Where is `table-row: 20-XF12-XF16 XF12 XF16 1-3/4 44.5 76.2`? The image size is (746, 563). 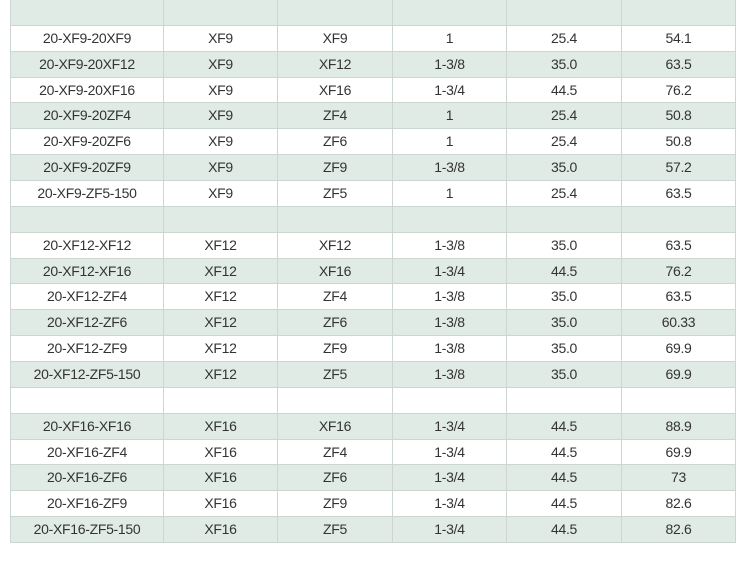 table-row: 20-XF12-XF16 XF12 XF16 1-3/4 44.5 76.2 is located at coordinates (373, 271).